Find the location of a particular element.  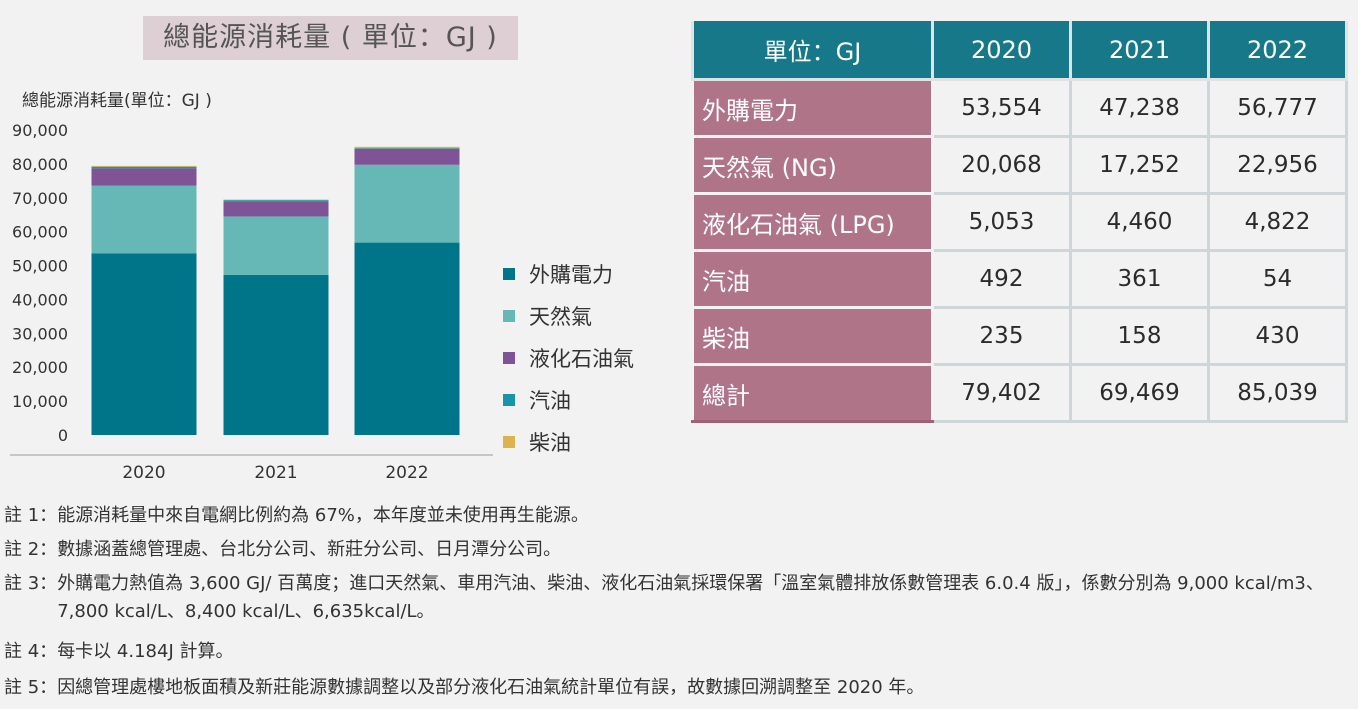

note-label: 註 1： is located at coordinates (31, 515).